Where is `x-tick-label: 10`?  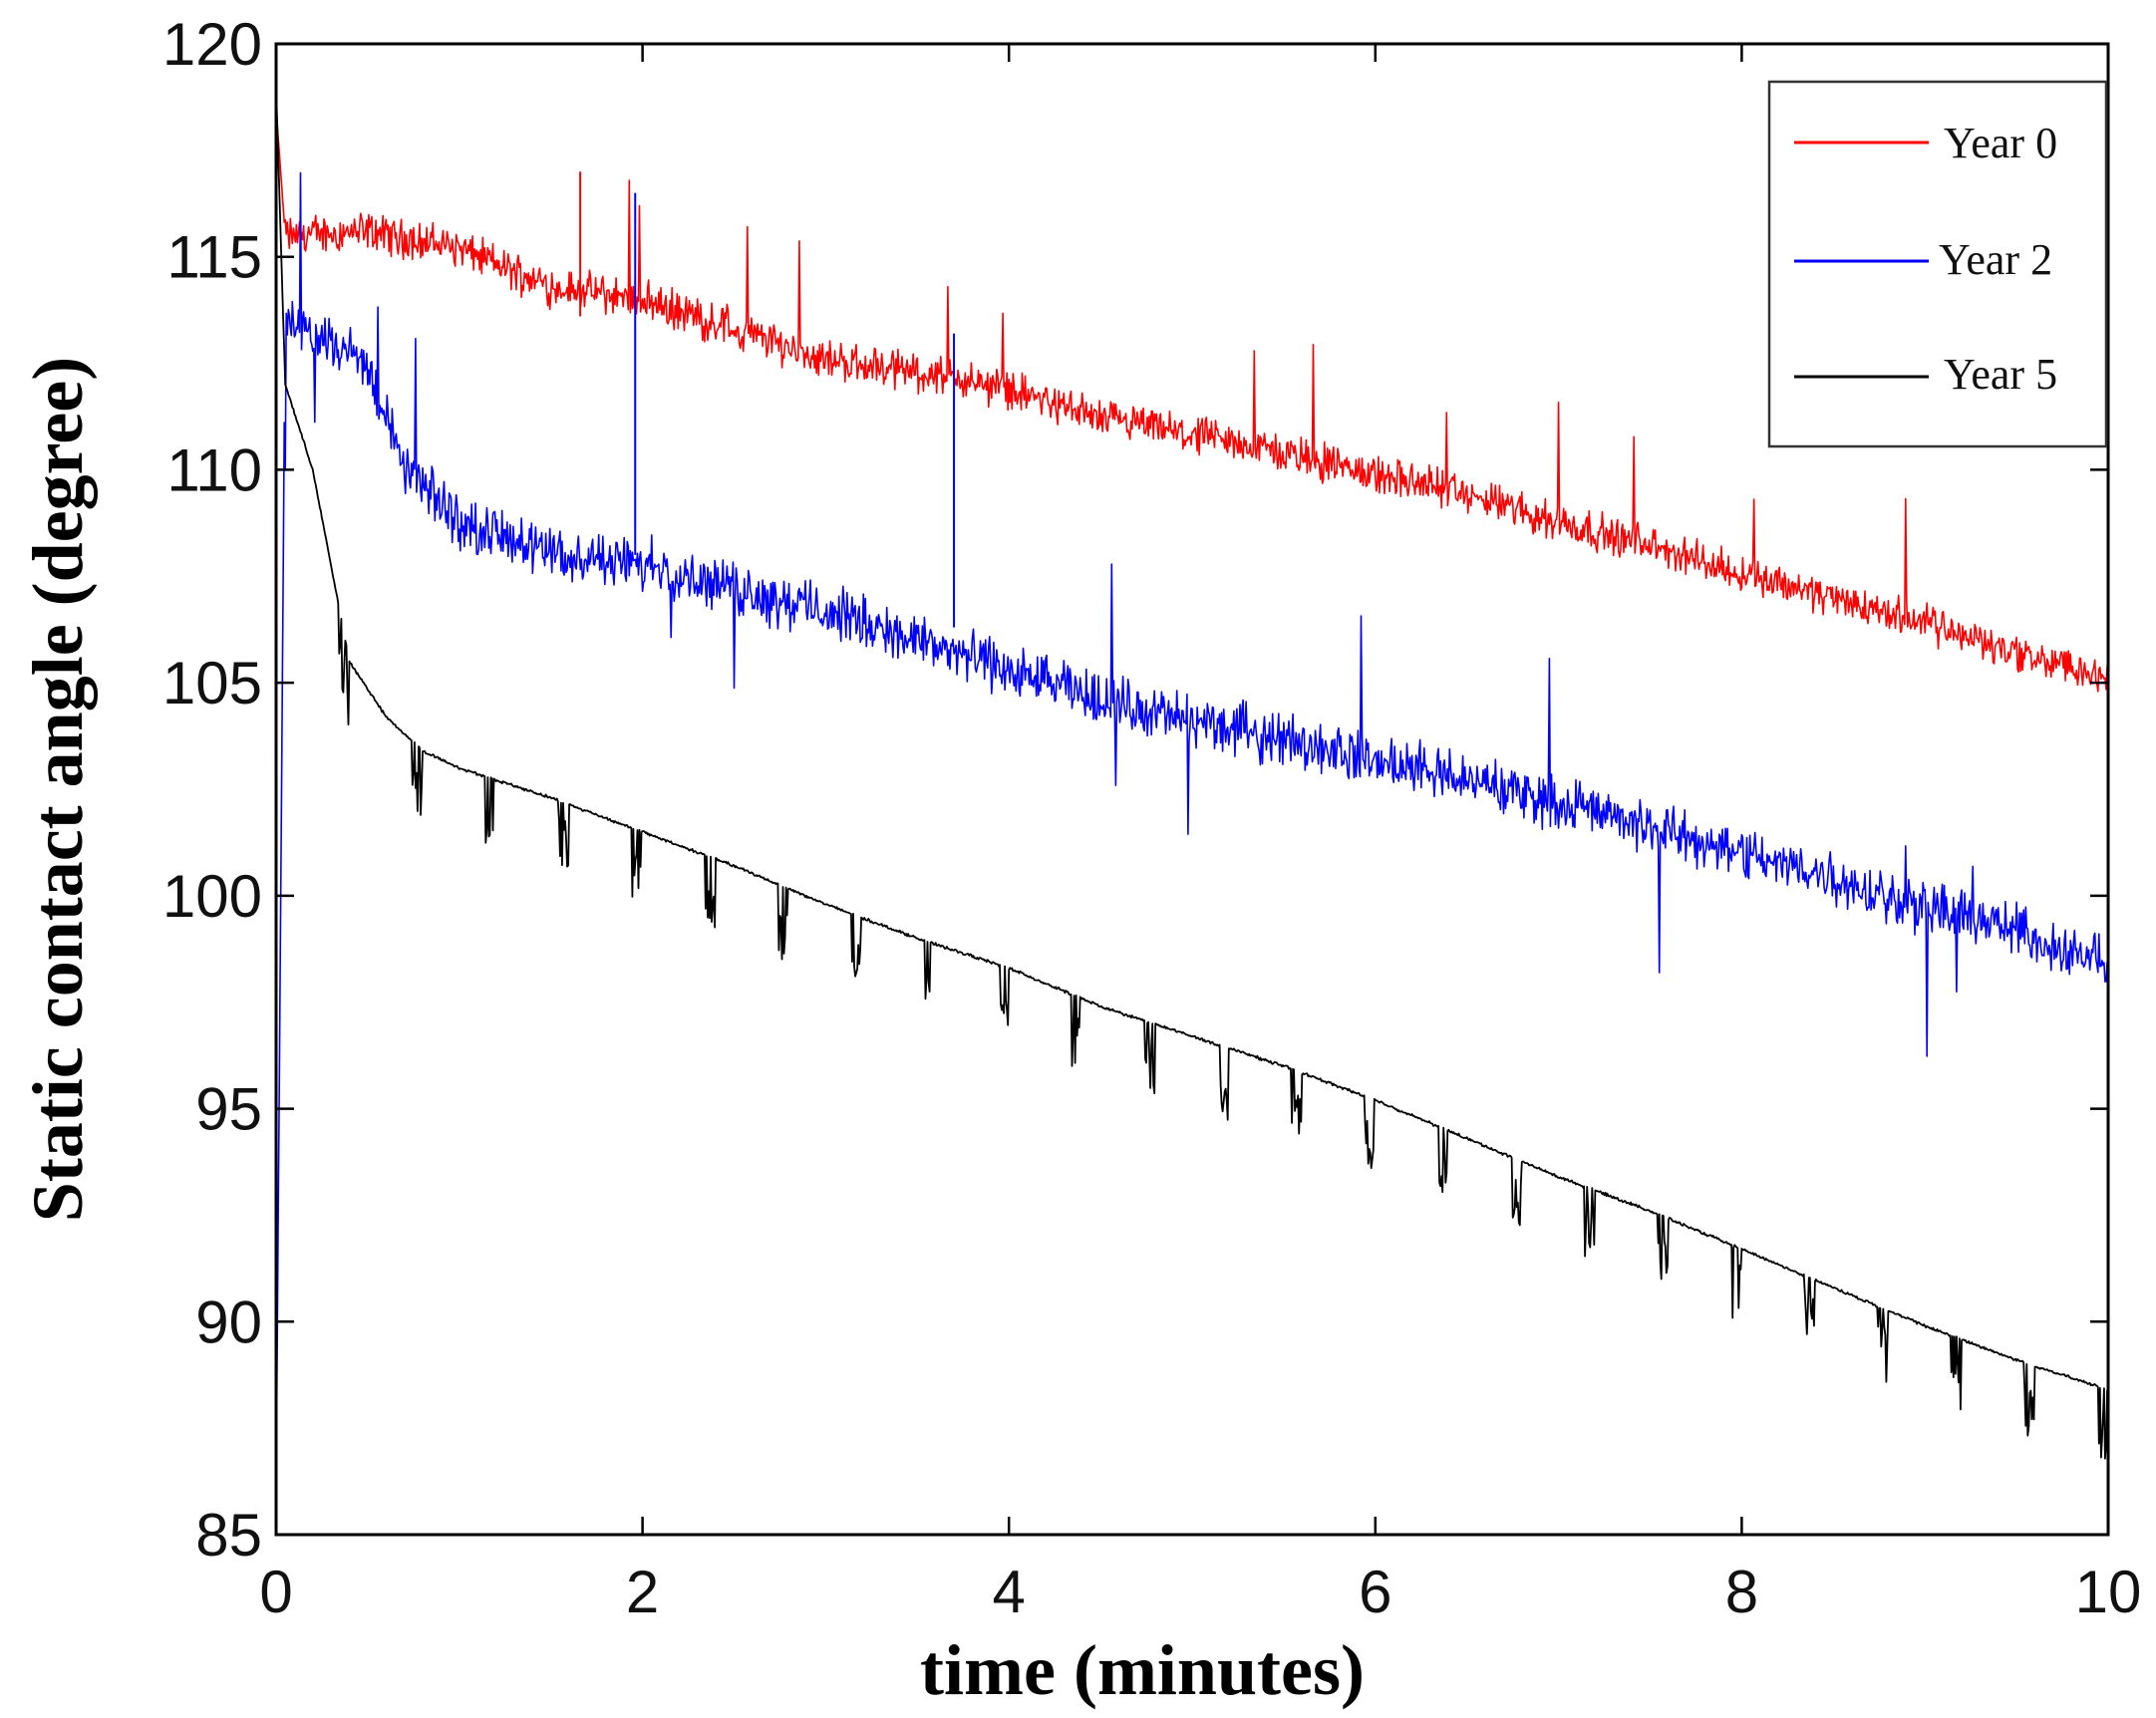
x-tick-label: 10 is located at coordinates (2108, 1592).